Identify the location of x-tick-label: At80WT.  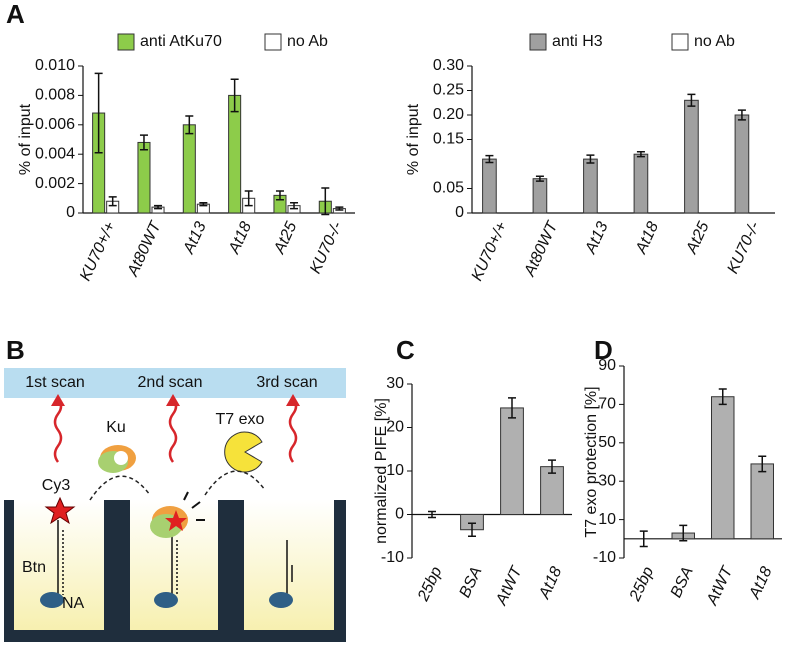
(144, 249).